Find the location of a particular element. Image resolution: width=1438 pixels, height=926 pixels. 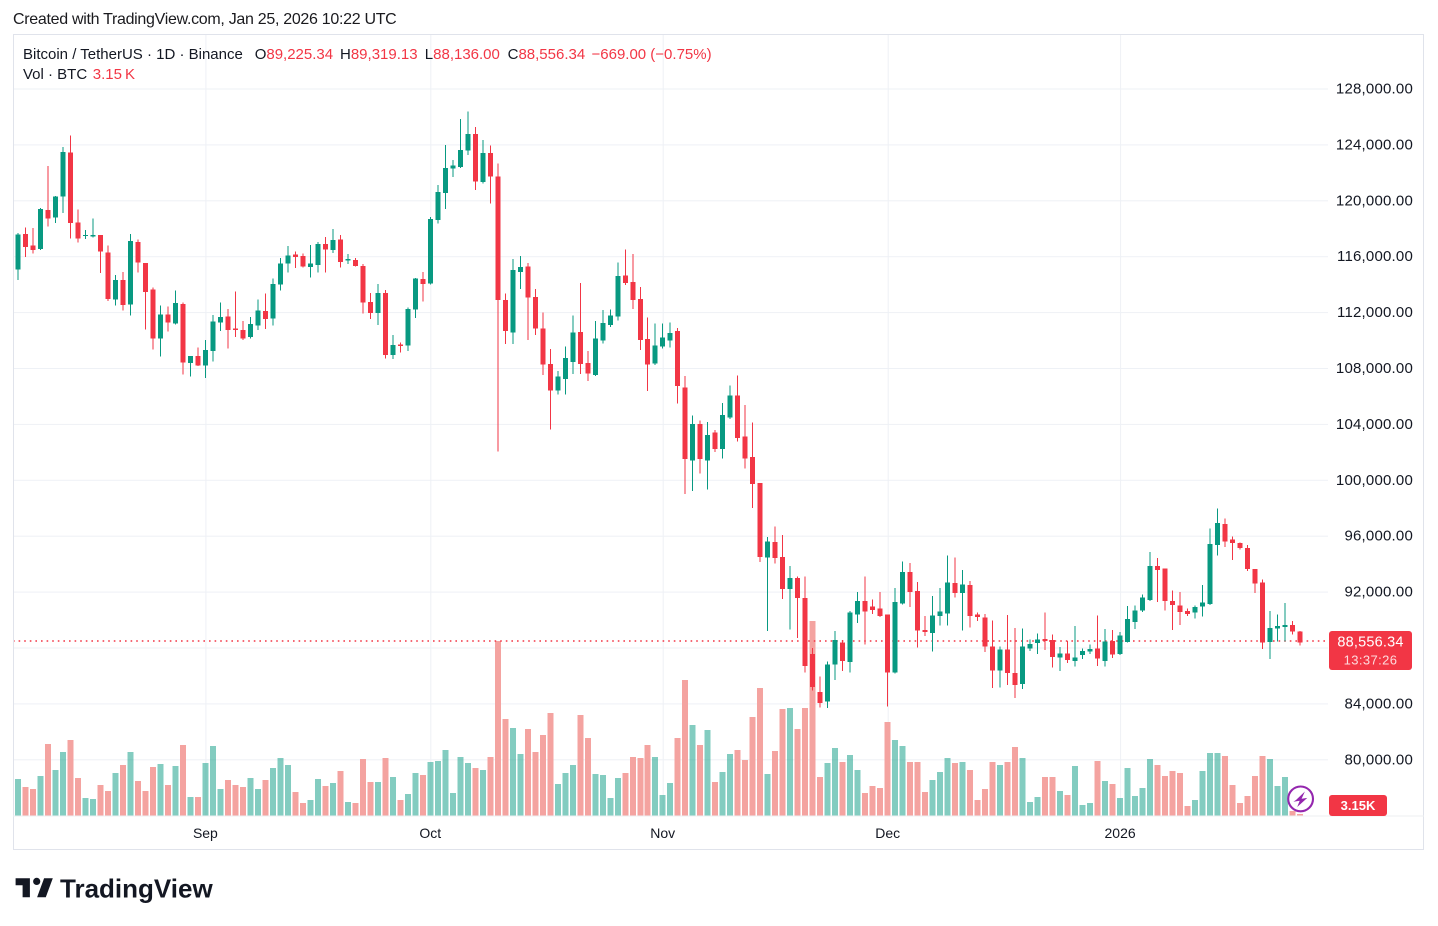

svg-text: Nov is located at coordinates (662, 833).